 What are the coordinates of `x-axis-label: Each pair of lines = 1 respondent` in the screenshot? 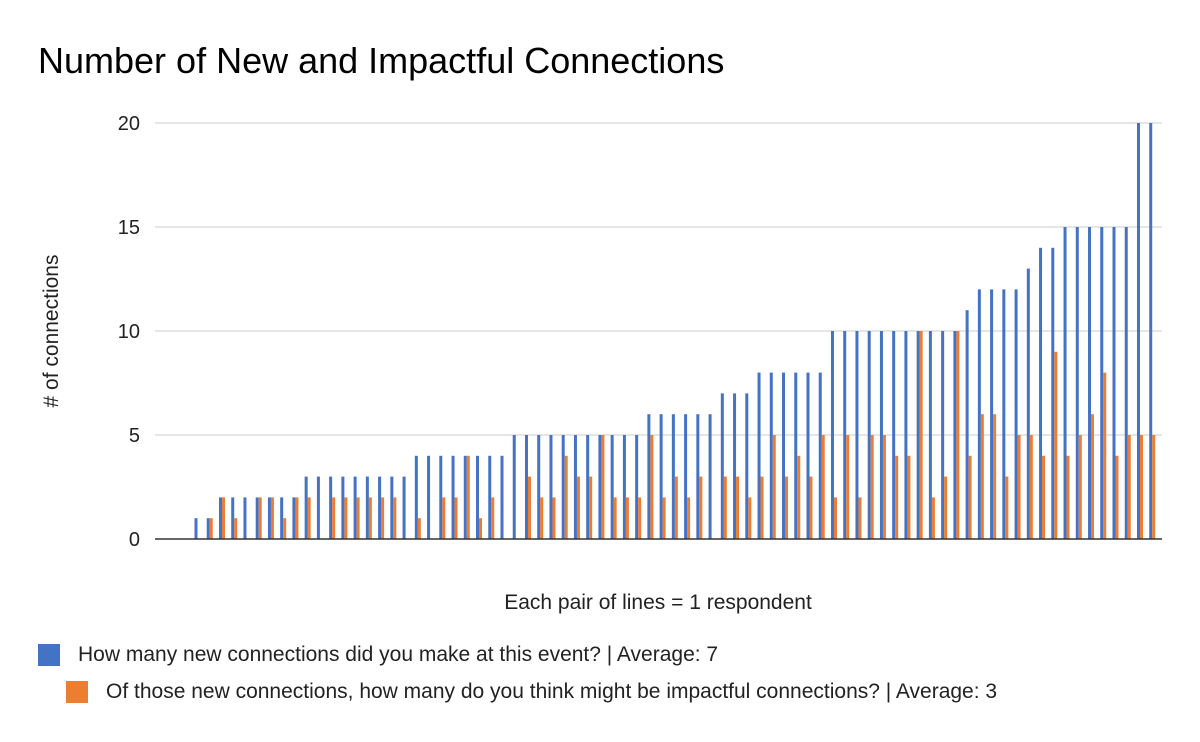 It's located at (658, 602).